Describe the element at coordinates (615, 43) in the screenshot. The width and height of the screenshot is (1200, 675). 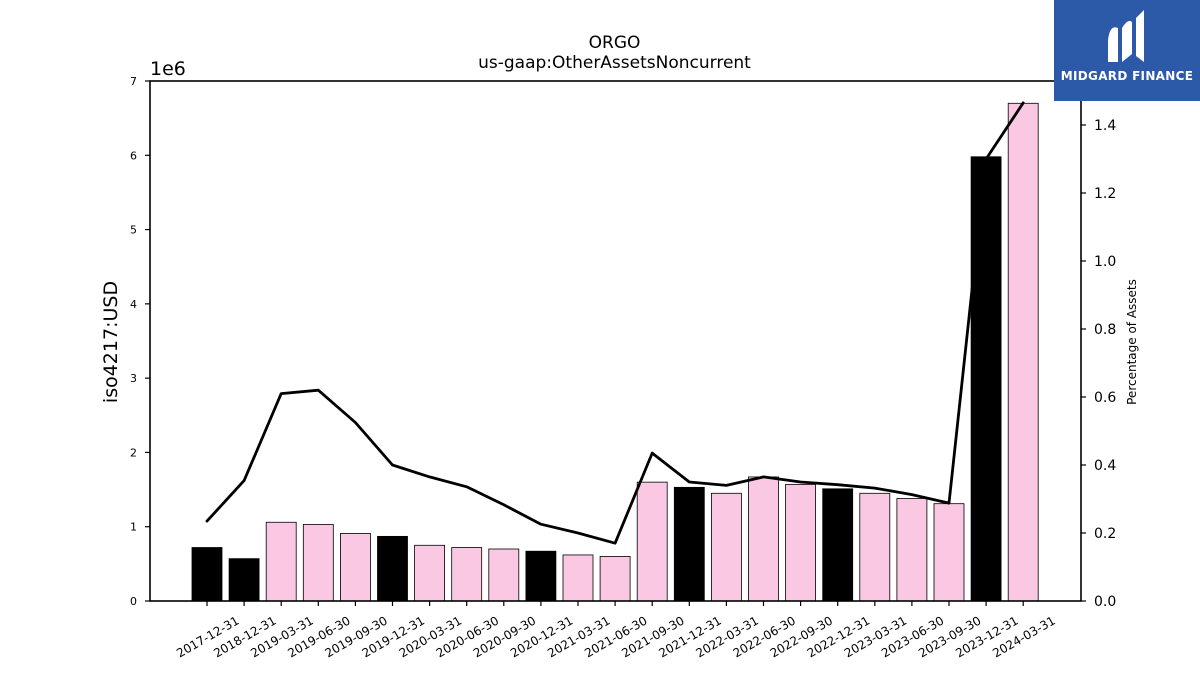
I see `chart-title: ORGO` at that location.